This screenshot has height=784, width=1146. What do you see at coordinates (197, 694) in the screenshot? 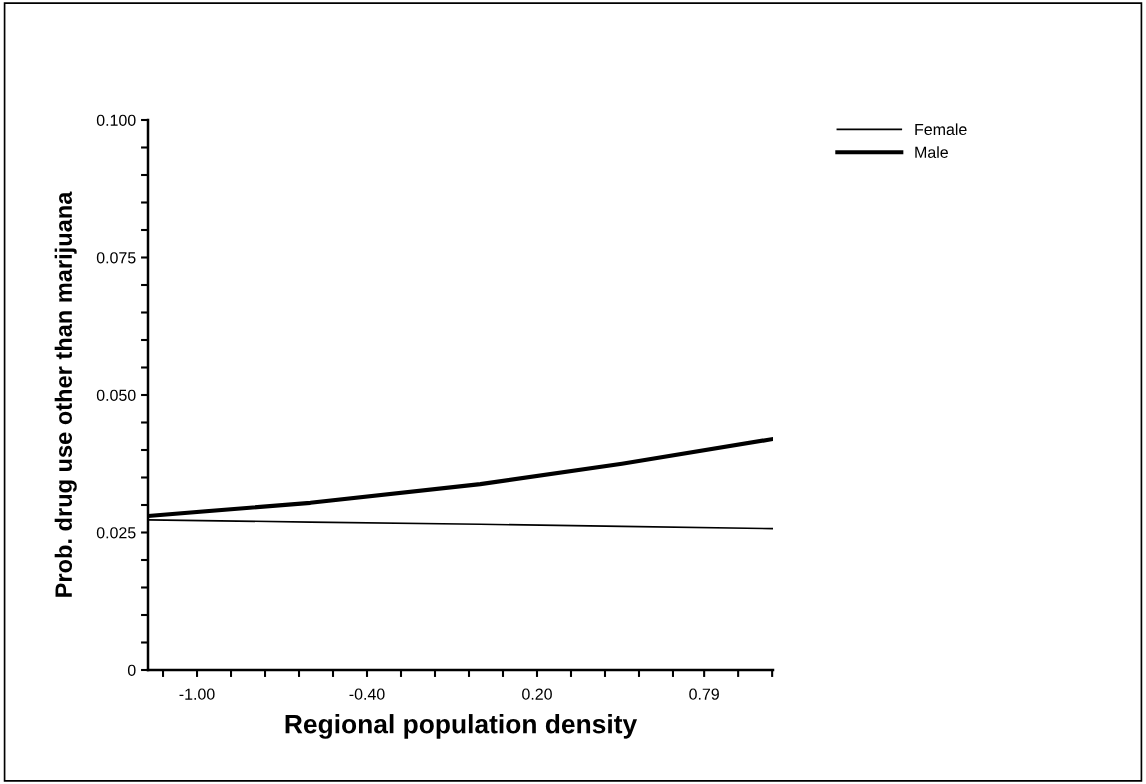
I see `x-tick-label: -1.00` at bounding box center [197, 694].